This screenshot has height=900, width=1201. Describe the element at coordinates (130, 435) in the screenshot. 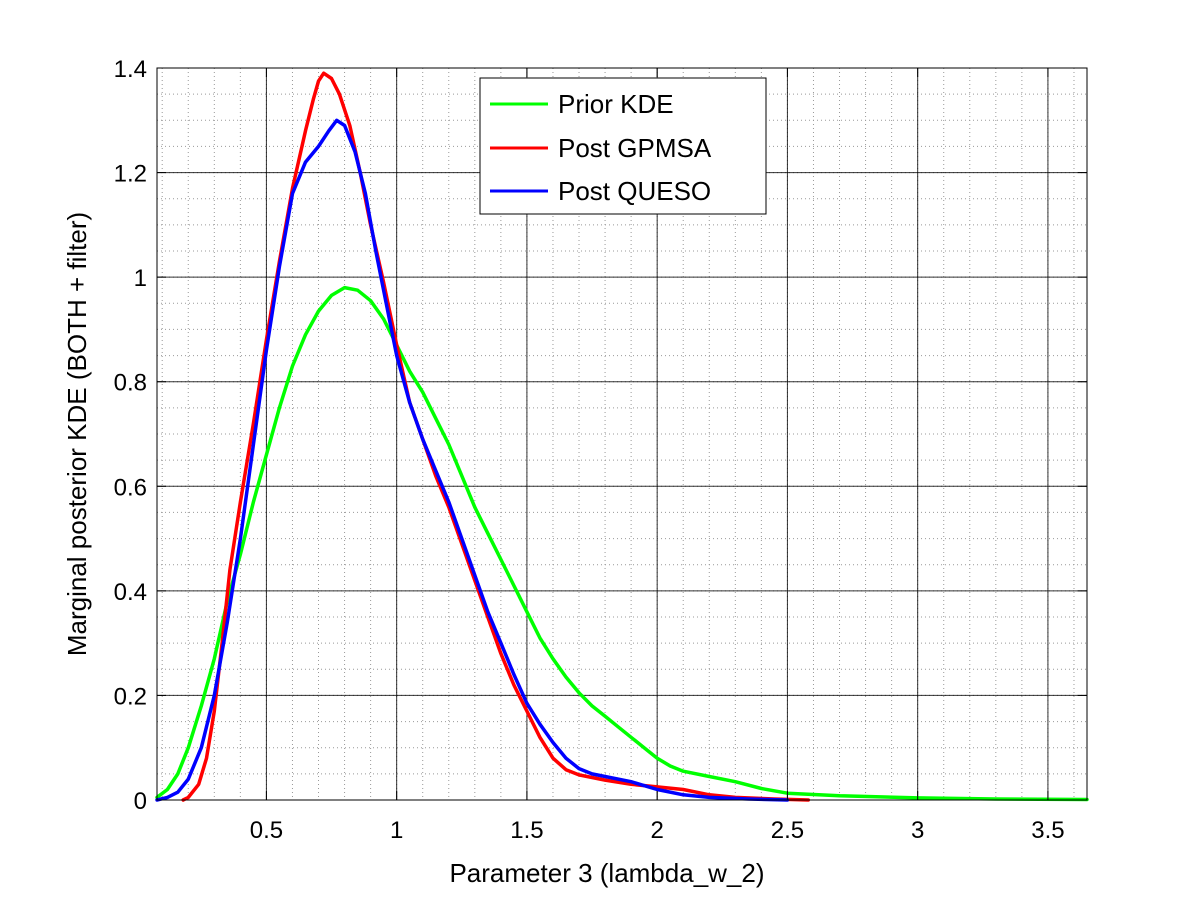

I see `y-tick-labels: 0 0.2 0.4 0.6 0.8 1 1.2 1.4` at that location.